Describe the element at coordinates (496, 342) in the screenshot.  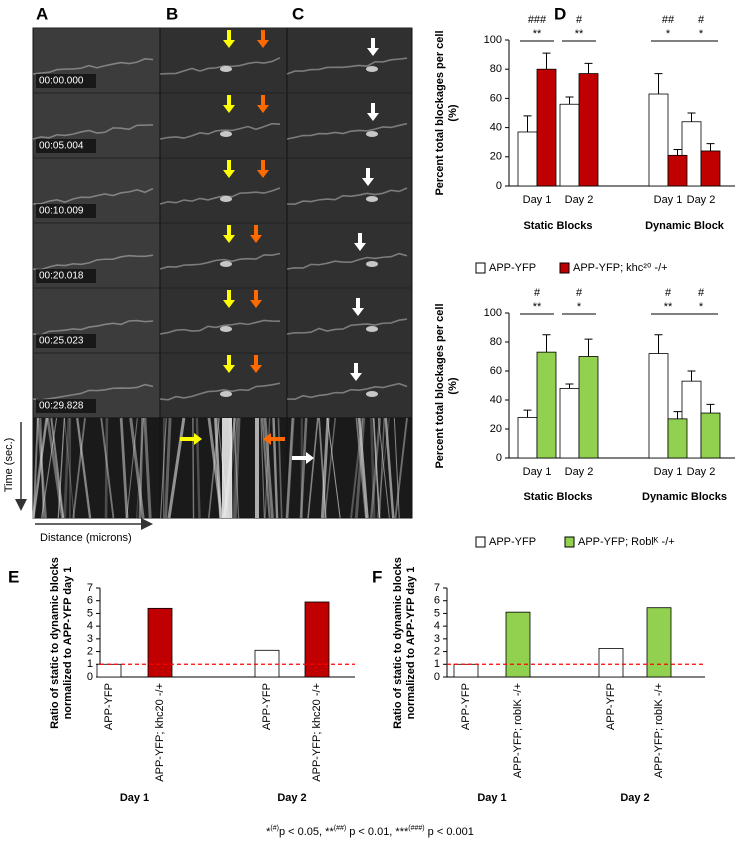
I see `y-tick-label: 80` at that location.